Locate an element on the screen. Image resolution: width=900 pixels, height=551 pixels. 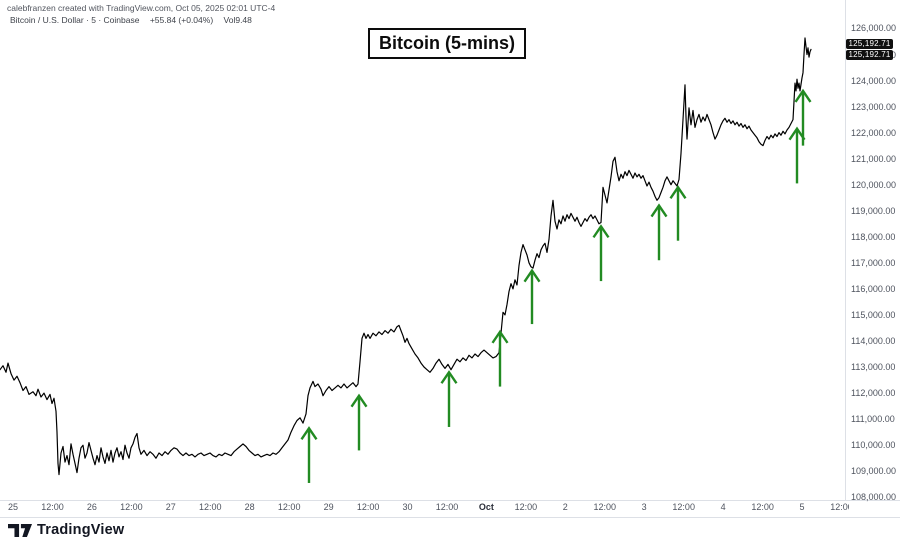
chart-title-box: Bitcoin (5-mins) is located at coordinates (447, 43).